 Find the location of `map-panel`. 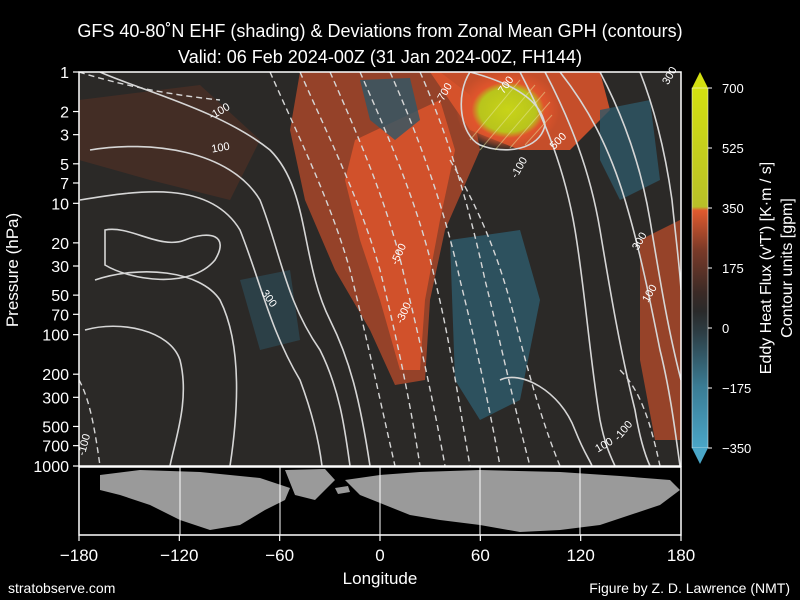

map-panel is located at coordinates (380, 501).